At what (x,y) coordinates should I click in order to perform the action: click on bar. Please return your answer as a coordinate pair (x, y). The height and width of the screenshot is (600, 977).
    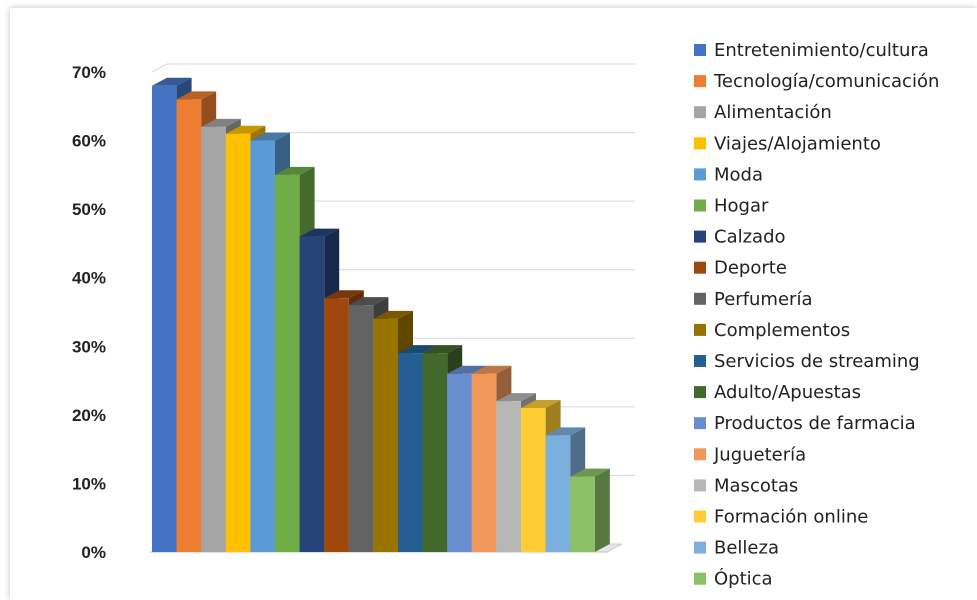
    Looking at the image, I should click on (590, 510).